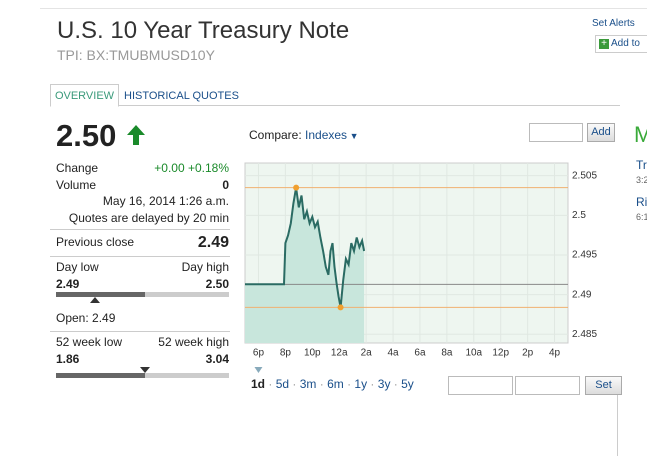 The height and width of the screenshot is (456, 647). I want to click on x-tick-label: 4a, so click(393, 353).